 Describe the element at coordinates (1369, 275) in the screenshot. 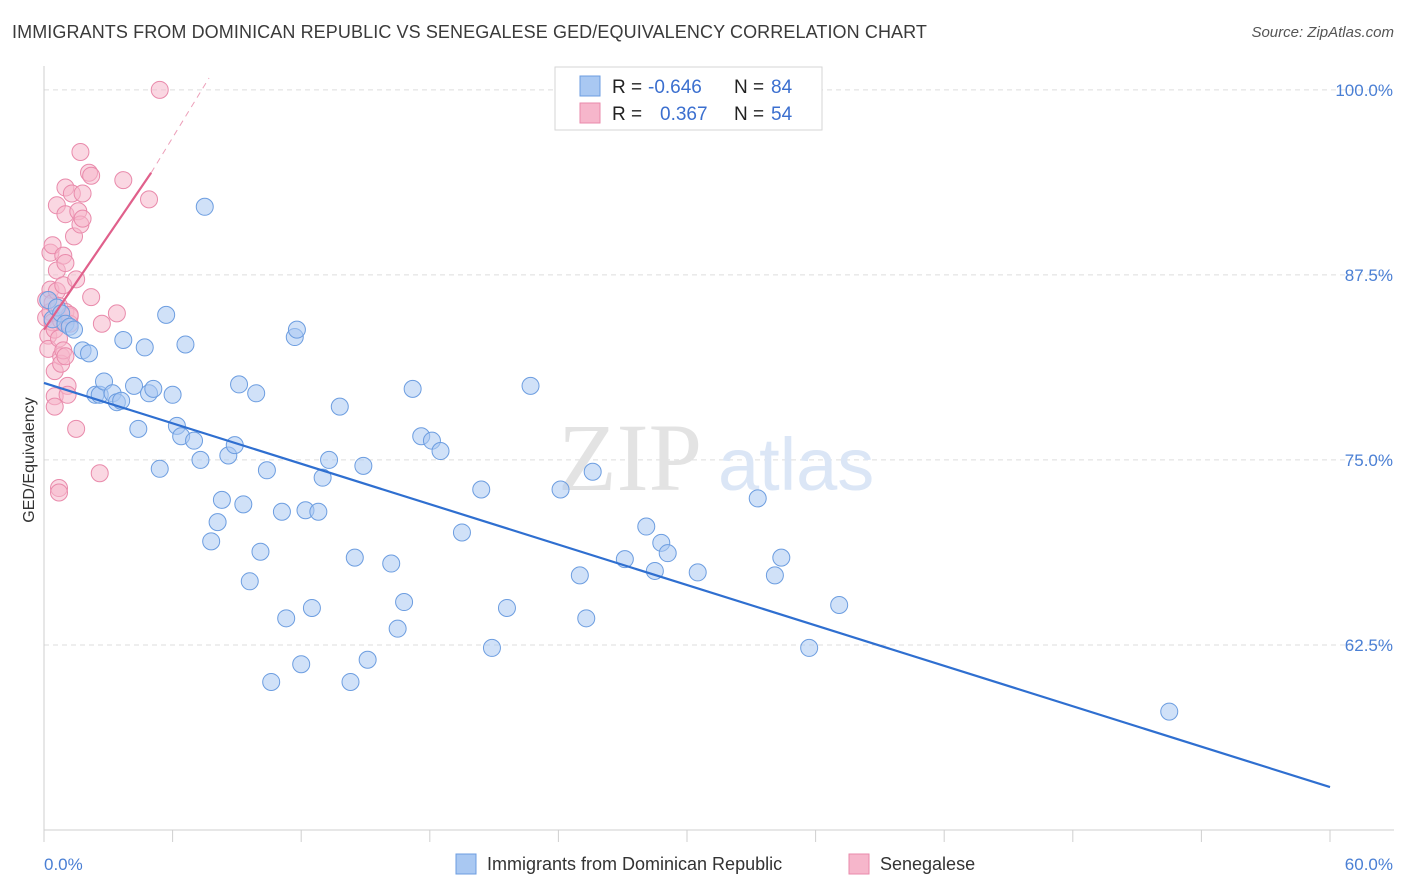

I see `y-tick-label: 87.5%` at that location.